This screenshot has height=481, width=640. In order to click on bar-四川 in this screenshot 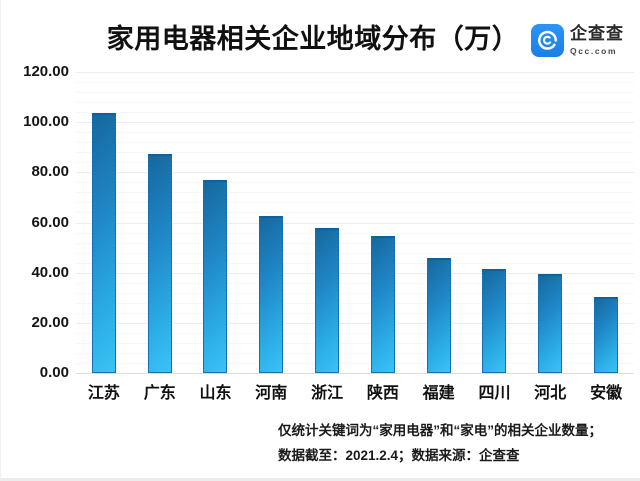, I will do `click(494, 320)`.